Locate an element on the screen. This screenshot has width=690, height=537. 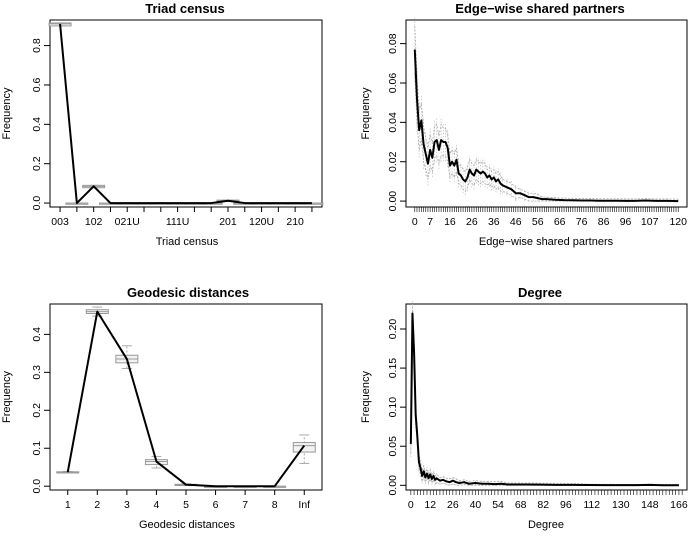
x-tick-label: Inf is located at coordinates (304, 505).